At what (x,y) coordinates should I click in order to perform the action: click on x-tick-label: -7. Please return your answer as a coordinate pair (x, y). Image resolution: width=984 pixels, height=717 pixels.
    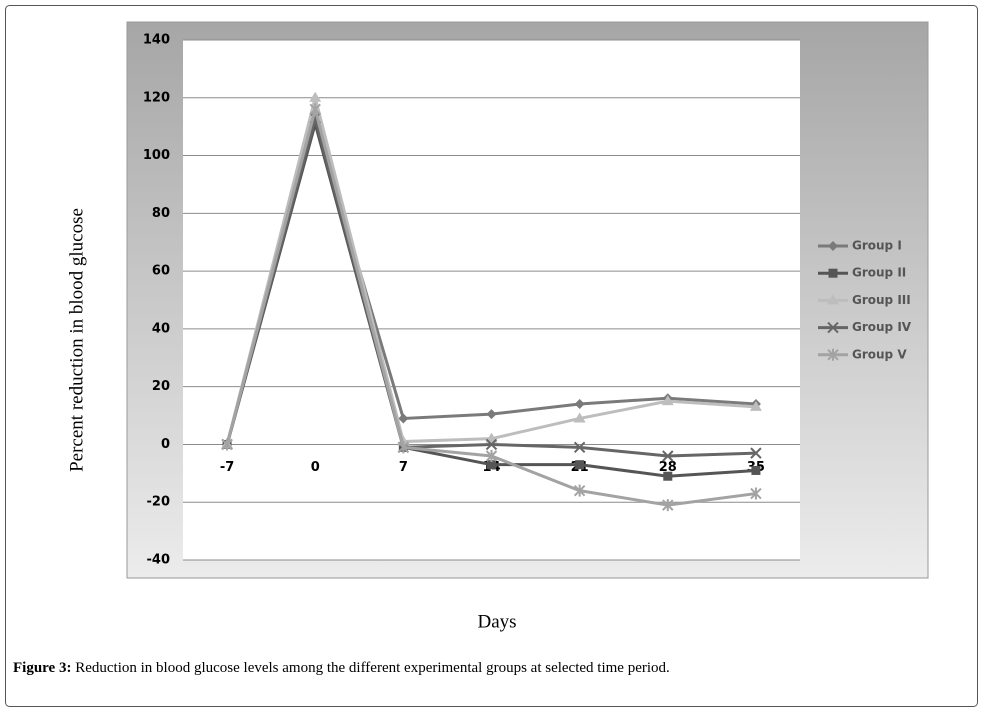
    Looking at the image, I should click on (227, 467).